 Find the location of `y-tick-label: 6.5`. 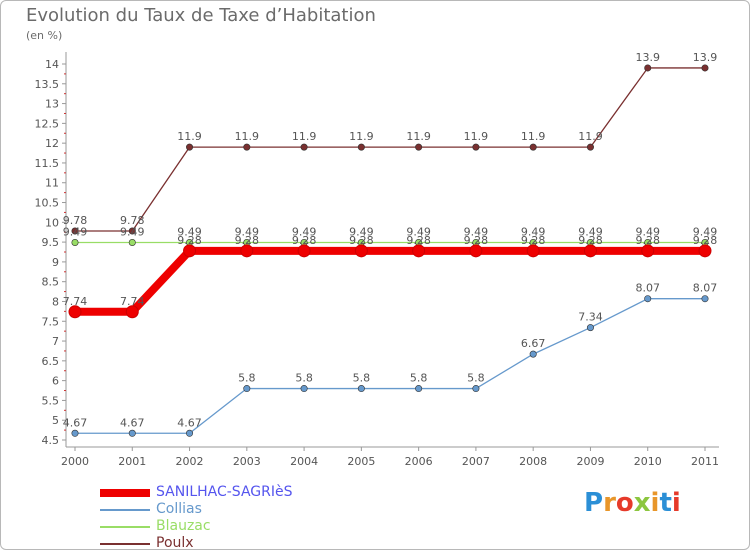

y-tick-label: 6.5 is located at coordinates (51, 361).